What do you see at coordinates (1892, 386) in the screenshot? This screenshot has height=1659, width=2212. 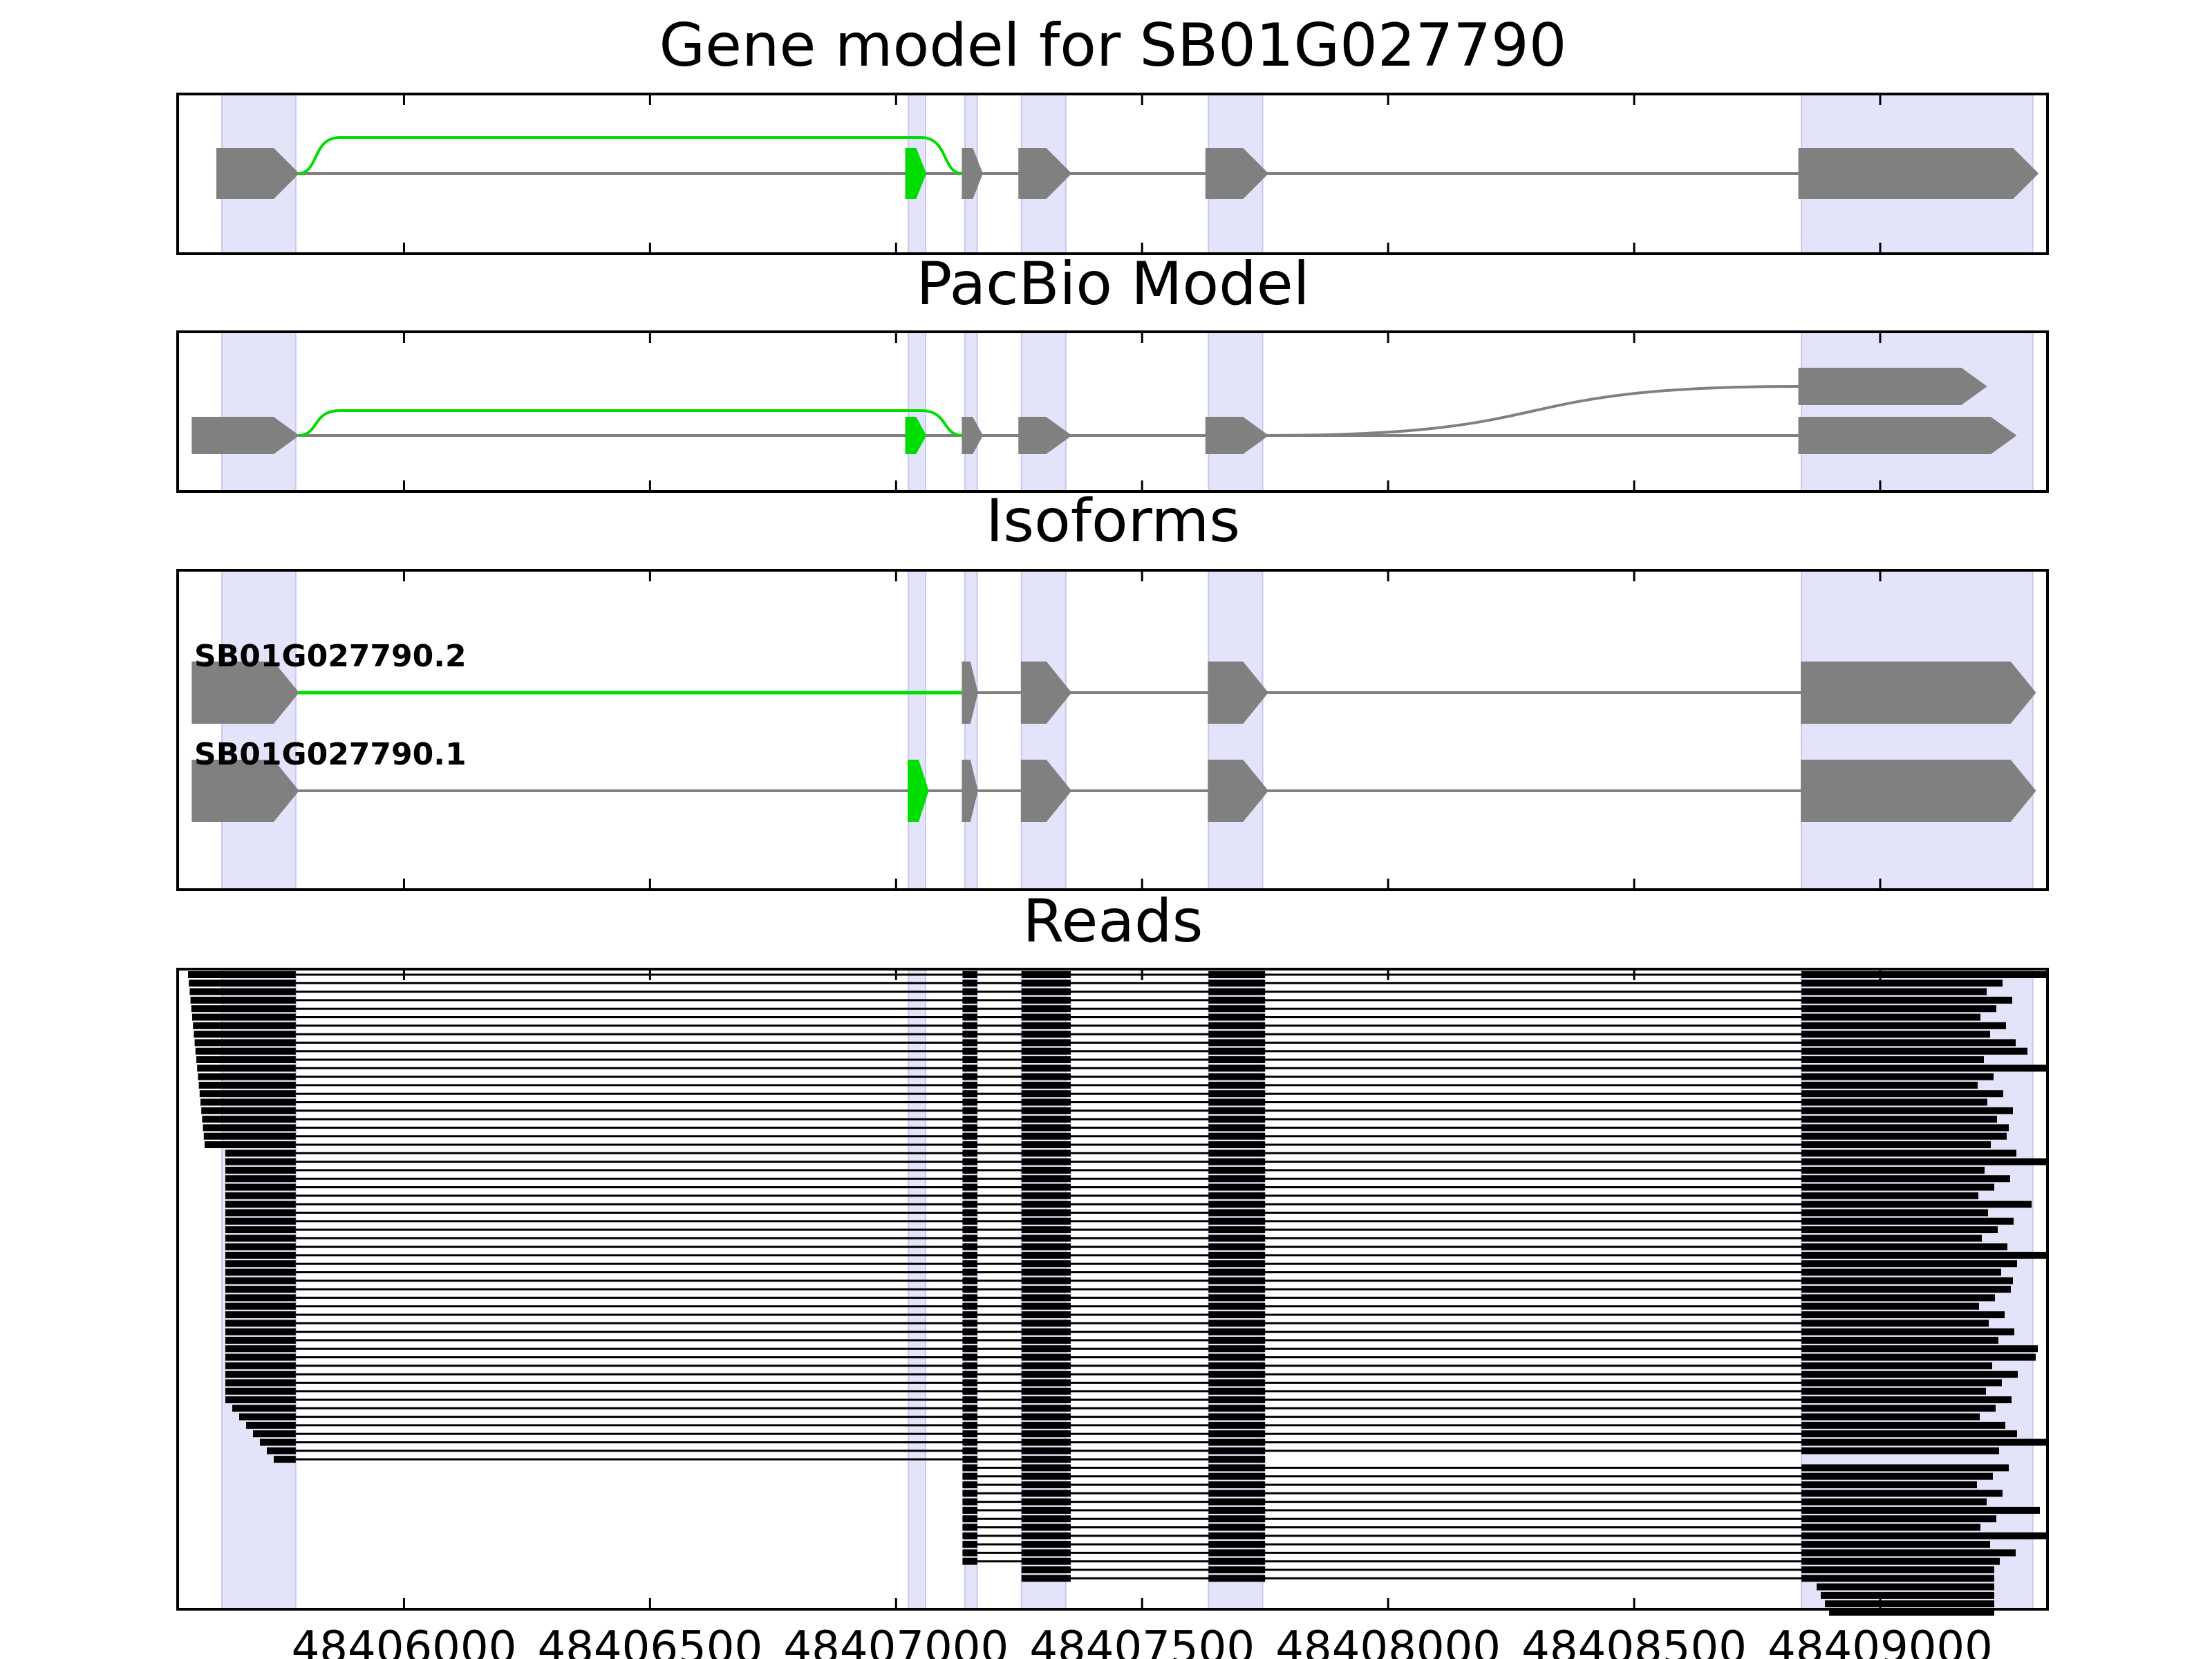 I see `alt-end-exon` at bounding box center [1892, 386].